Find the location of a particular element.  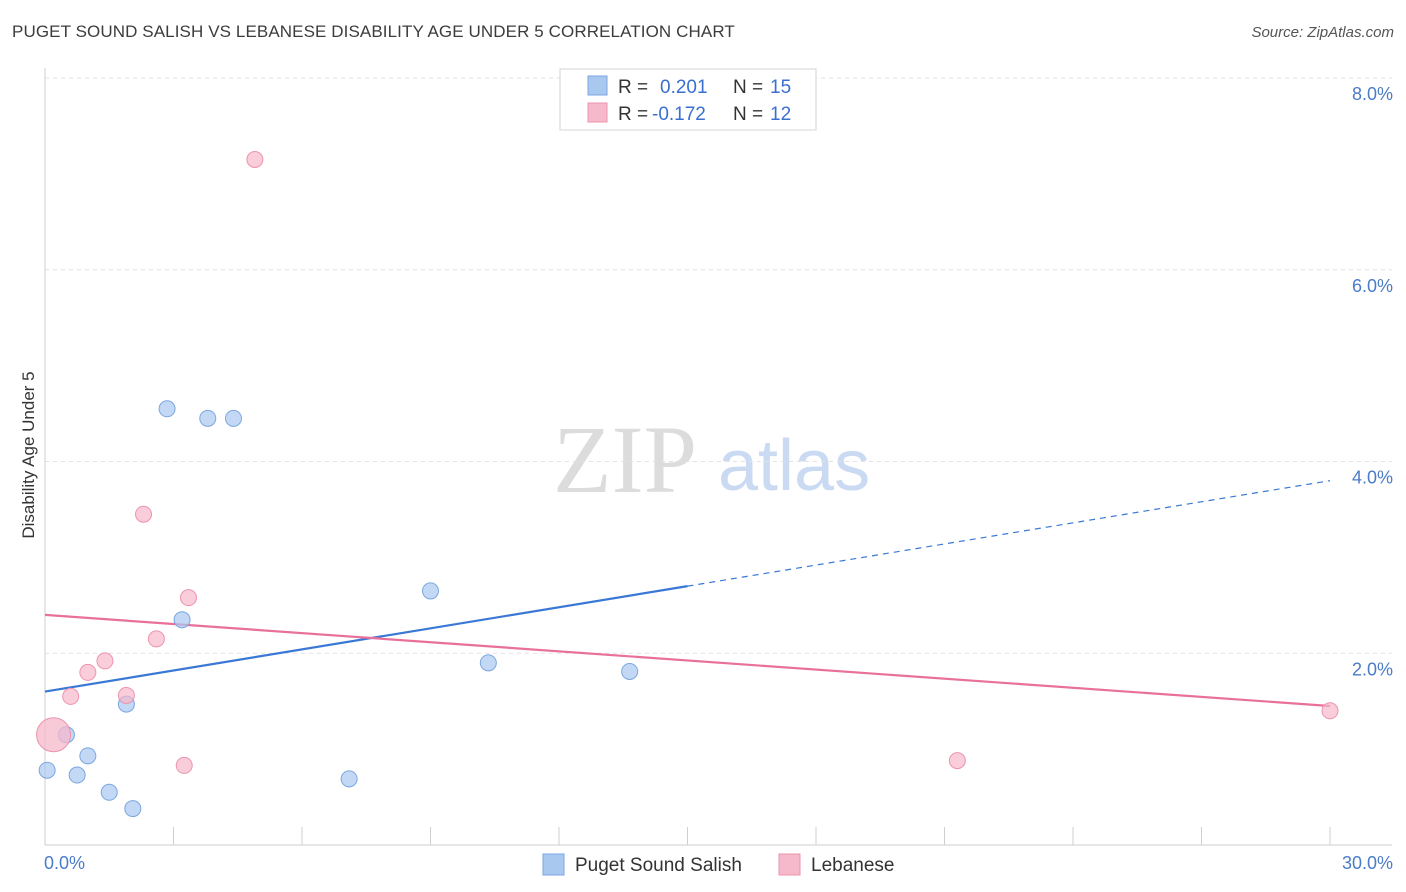

x-tick-label: 30.0% is located at coordinates (1367, 863).